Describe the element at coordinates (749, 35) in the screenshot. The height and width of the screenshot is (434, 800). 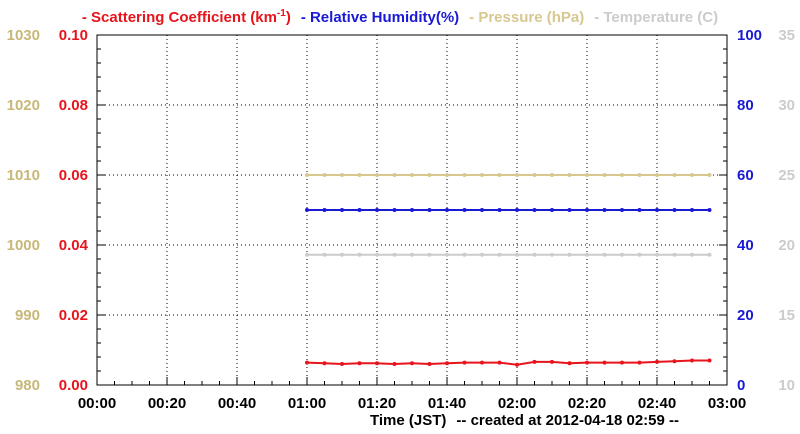
I see `humidity-tick-label: 100` at that location.